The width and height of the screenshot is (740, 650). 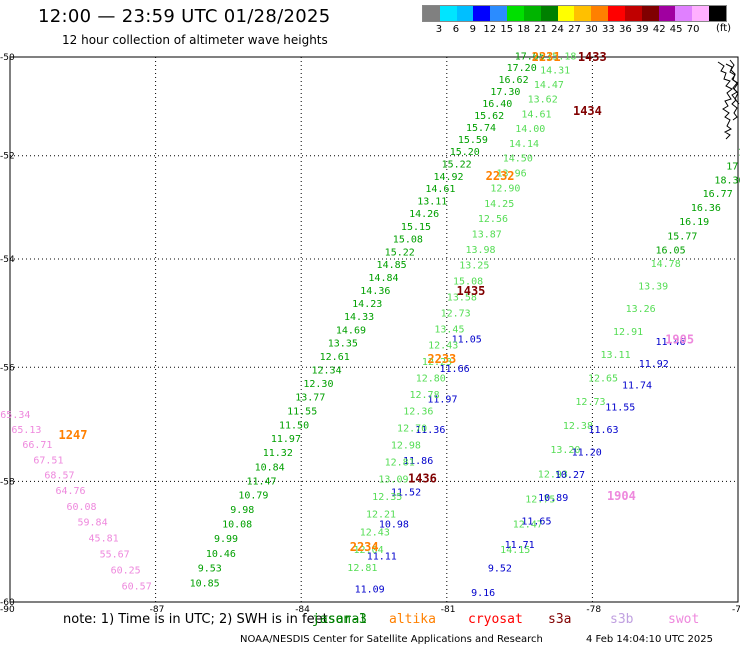 What do you see at coordinates (226, 539) in the screenshot?
I see `wave-height-value: 9.99` at bounding box center [226, 539].